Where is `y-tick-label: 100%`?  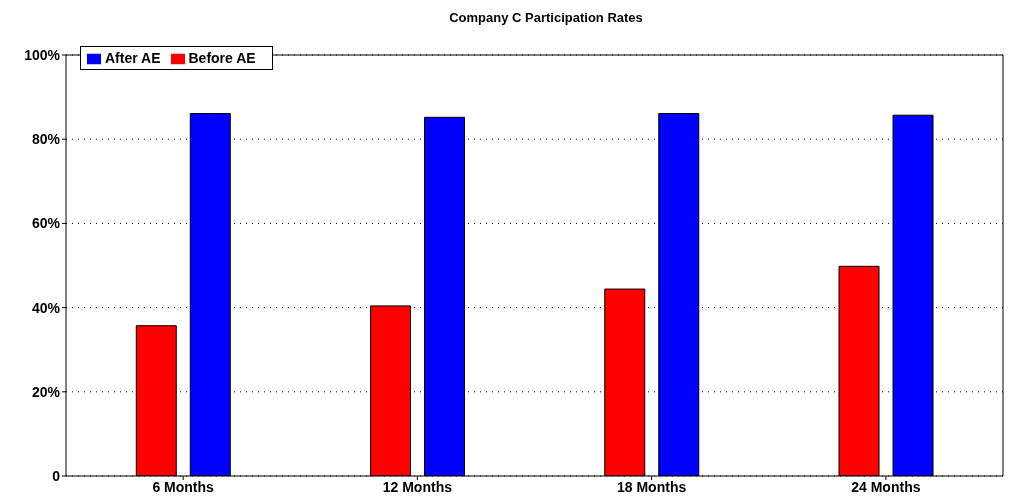
y-tick-label: 100% is located at coordinates (42, 54).